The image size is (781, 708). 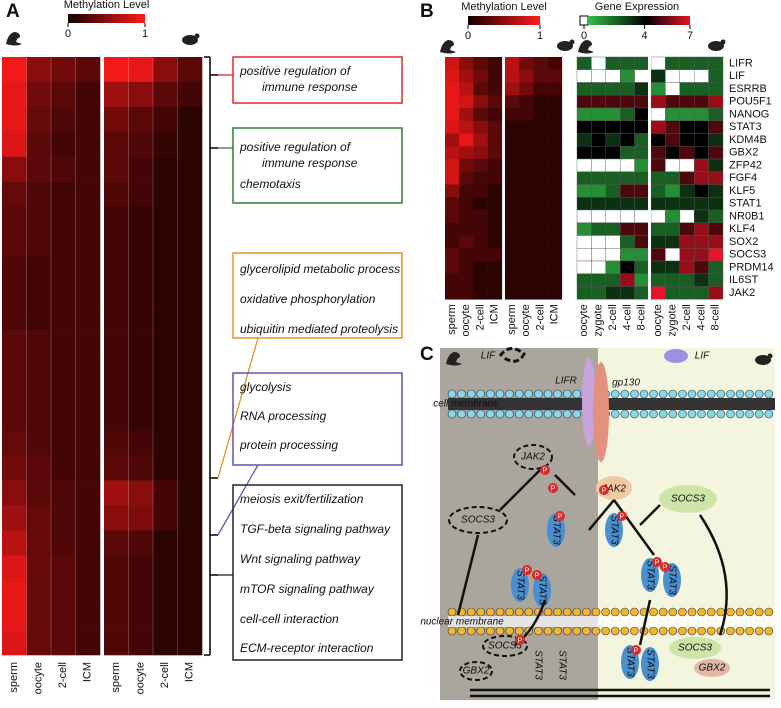 What do you see at coordinates (289, 619) in the screenshot?
I see `go-term: cell-cell interaction` at bounding box center [289, 619].